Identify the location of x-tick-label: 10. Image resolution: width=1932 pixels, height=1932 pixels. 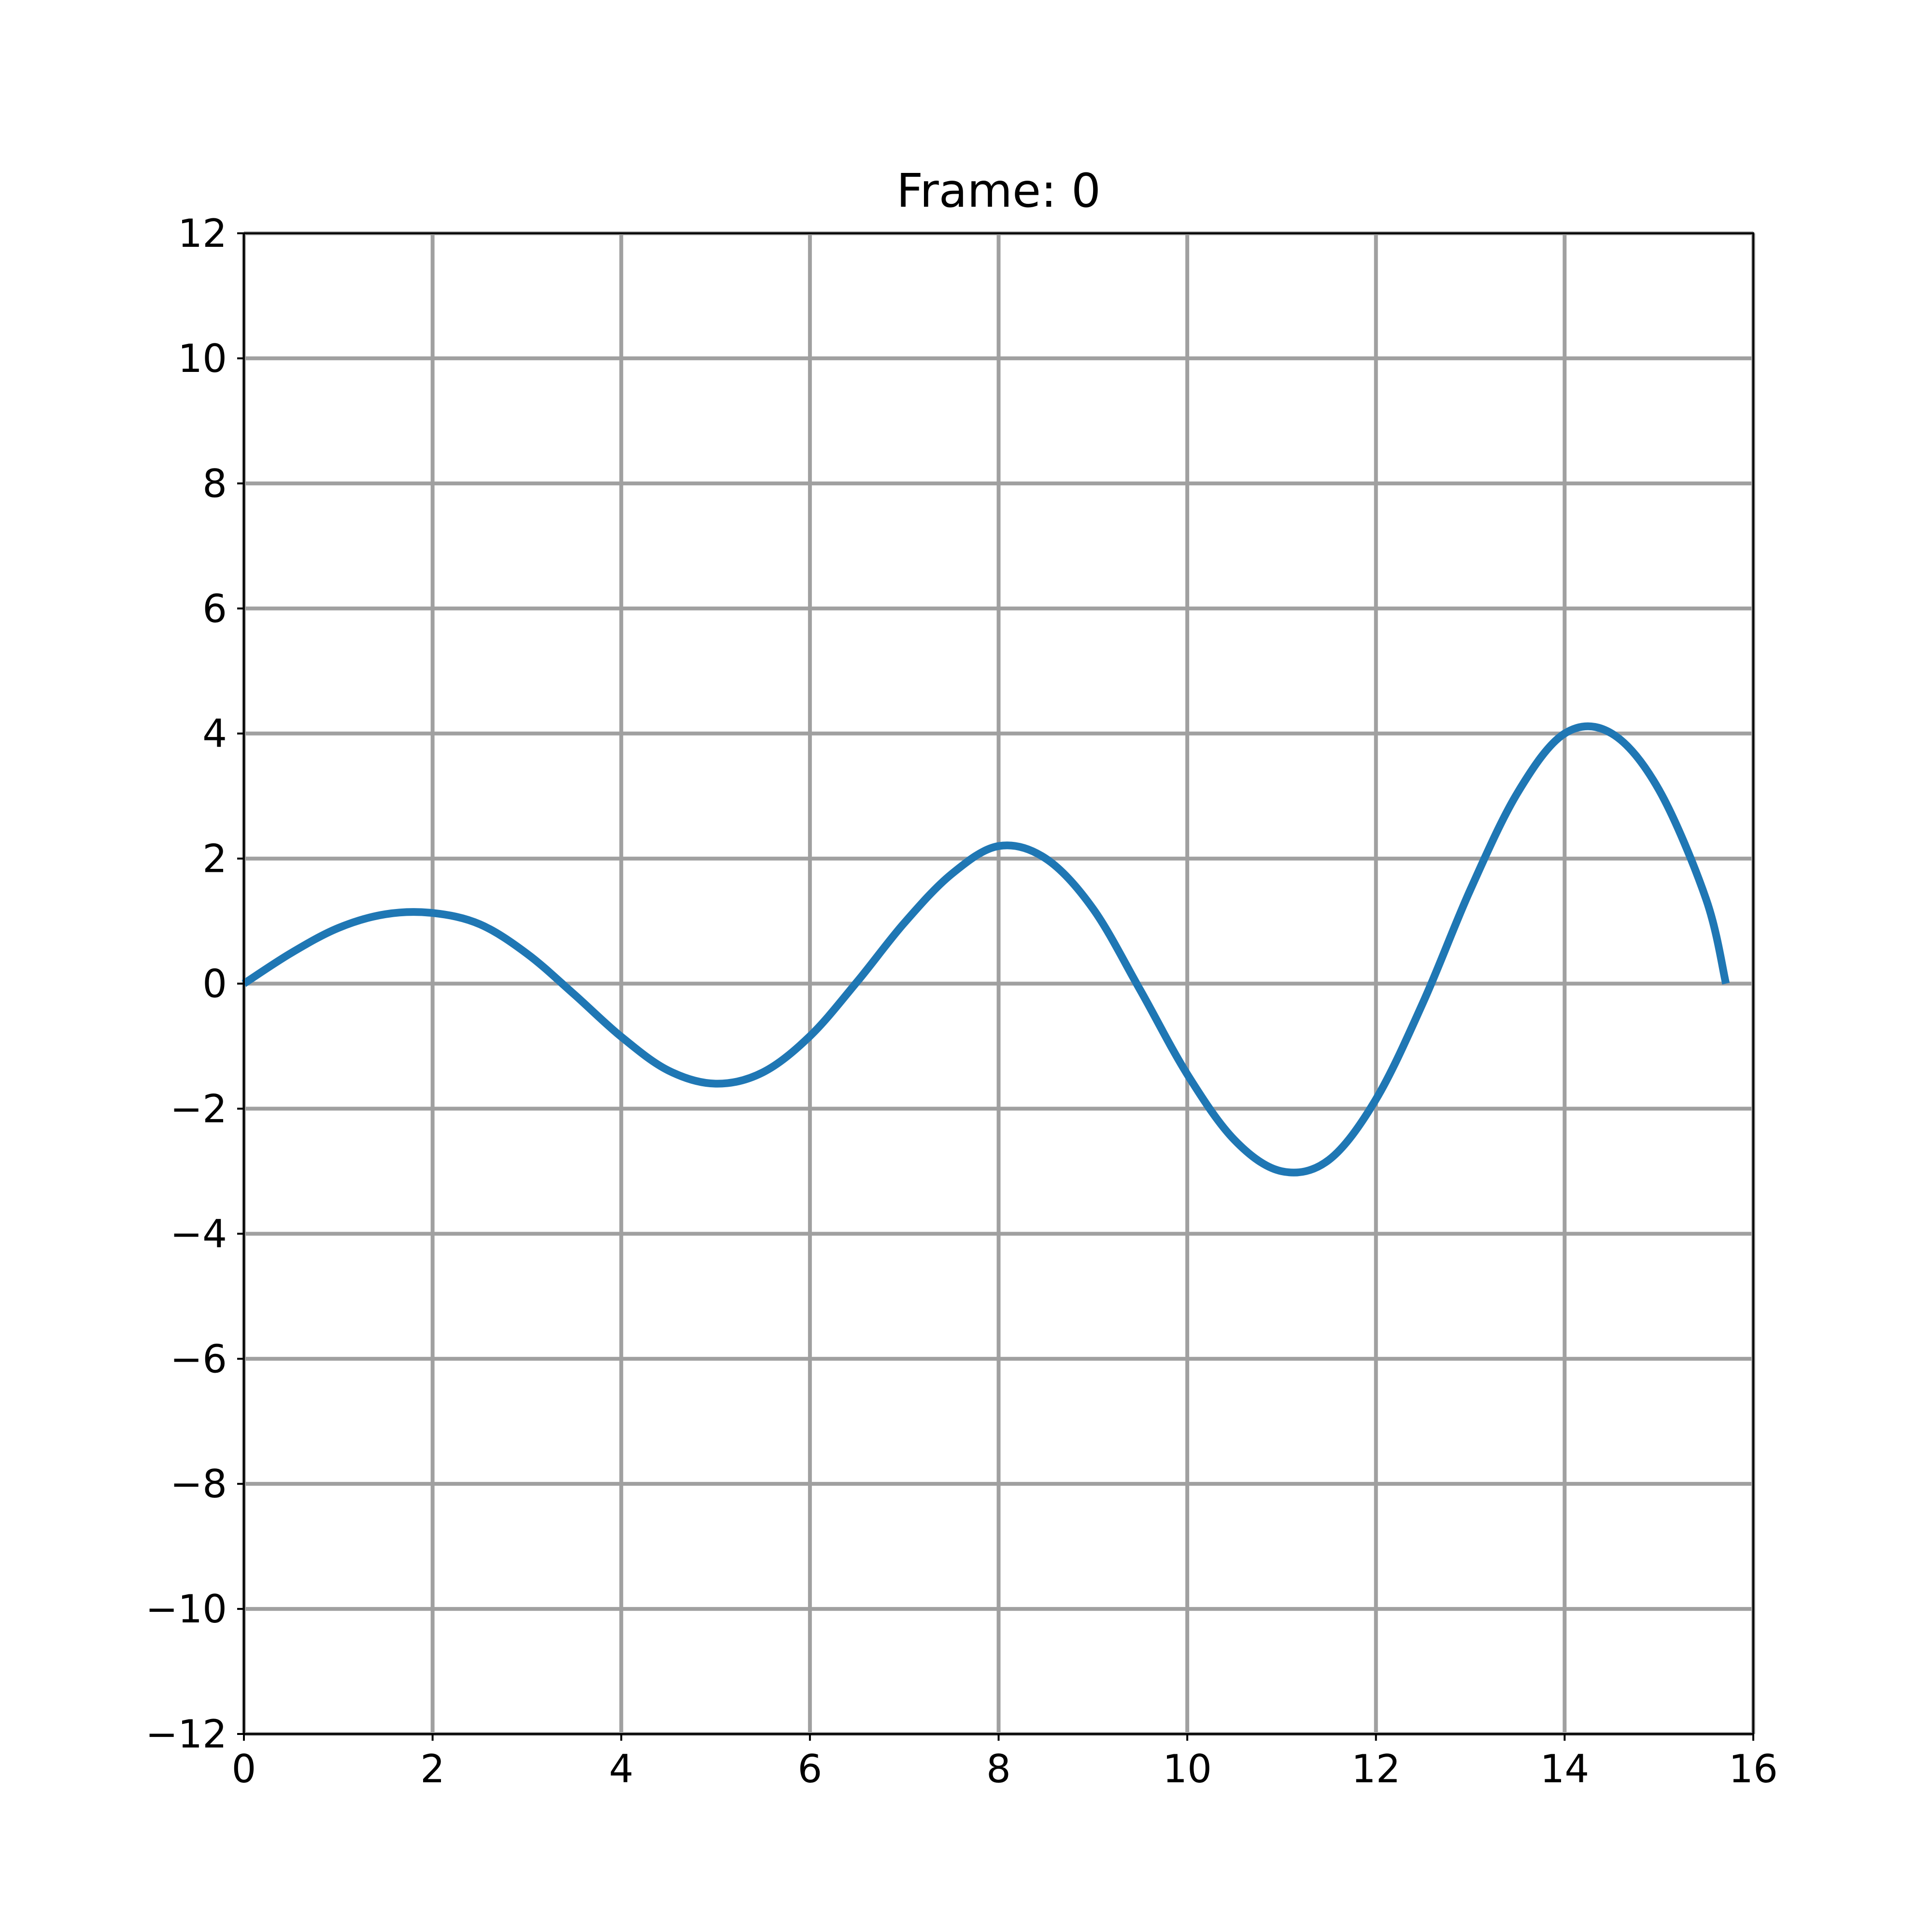
(1187, 1769).